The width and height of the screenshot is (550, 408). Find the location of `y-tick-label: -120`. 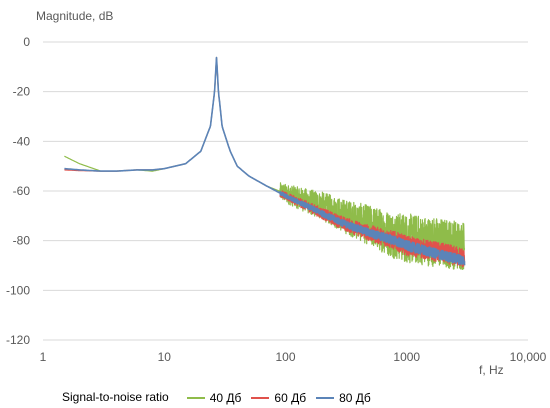

y-tick-label: -120 is located at coordinates (18, 340).